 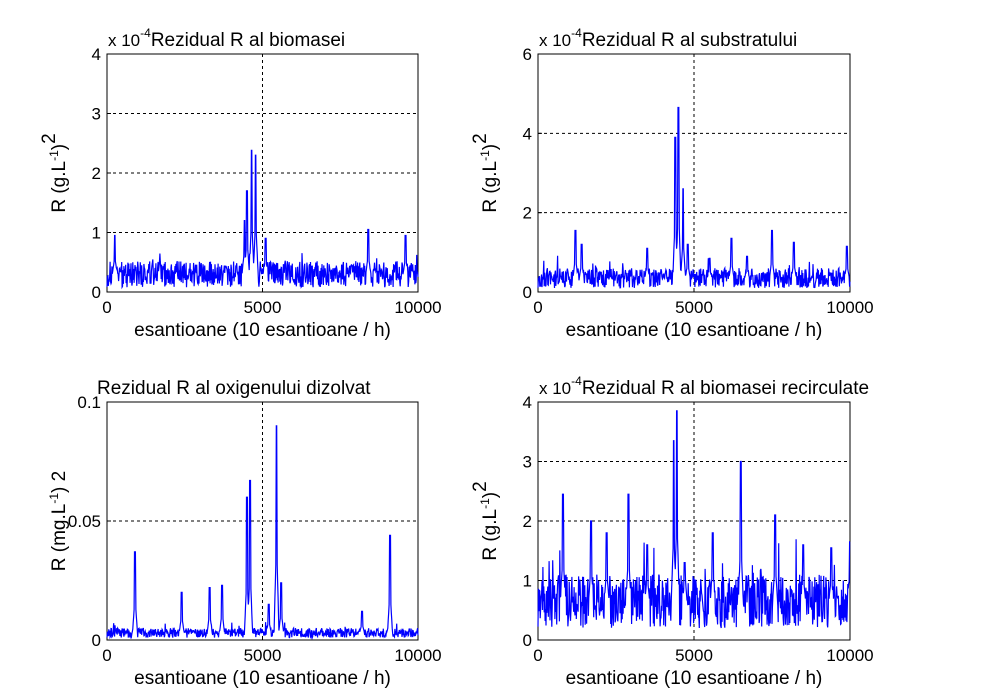 I want to click on y-axis-label: R (mg.L-1) 2, so click(x=58, y=521).